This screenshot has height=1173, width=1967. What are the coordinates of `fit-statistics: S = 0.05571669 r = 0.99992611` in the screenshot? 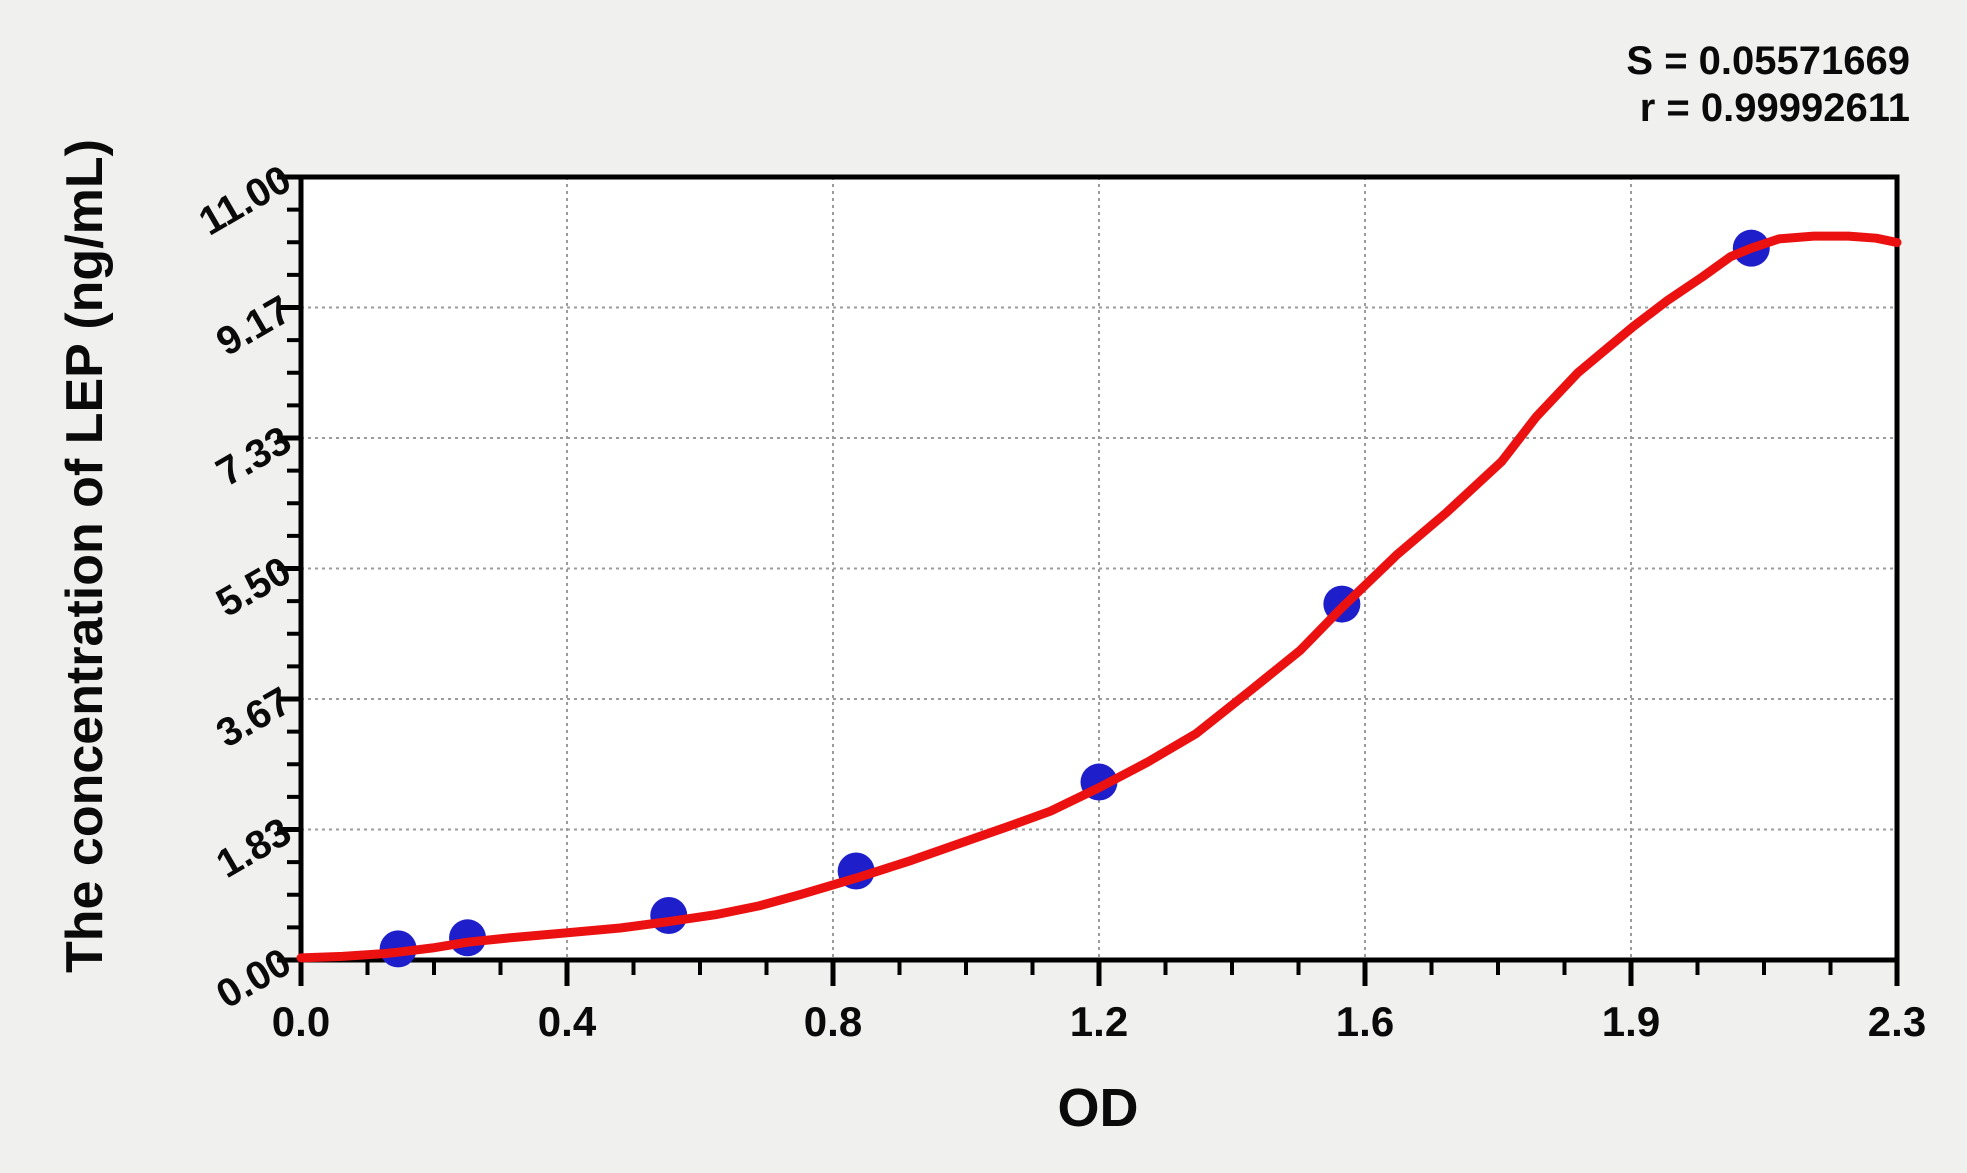 It's located at (1768, 85).